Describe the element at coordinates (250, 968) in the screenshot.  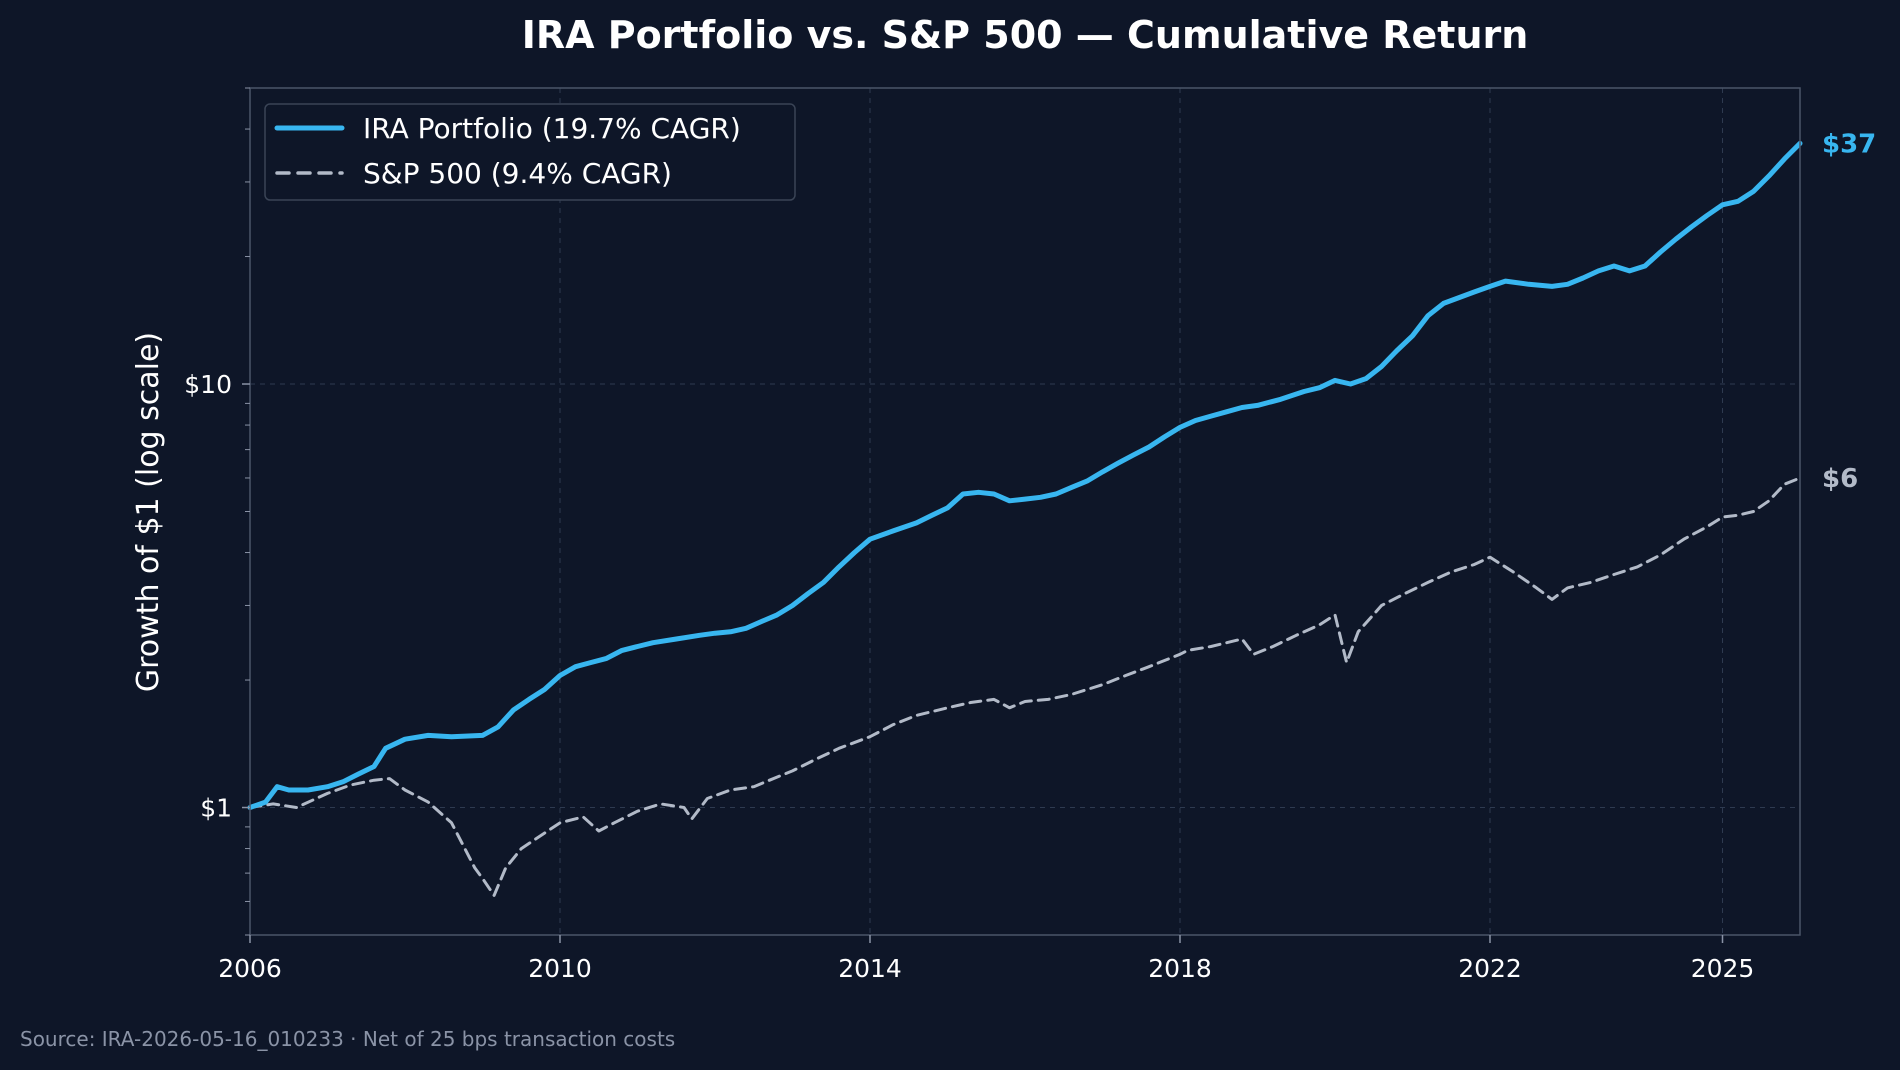
I see `x-tick-label: 2006` at that location.